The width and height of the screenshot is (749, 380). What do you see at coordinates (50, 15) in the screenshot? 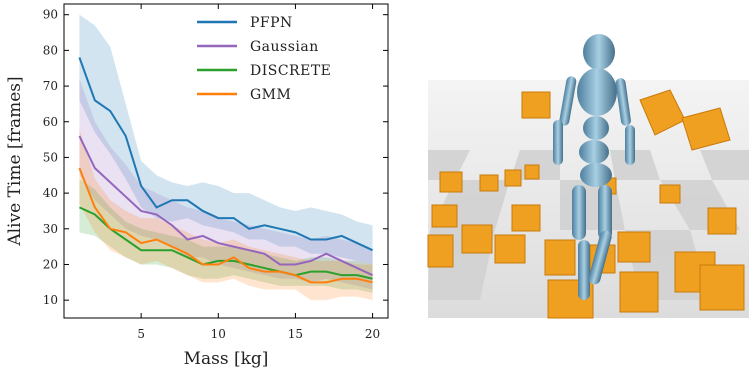
I see `y-tick-label: 90` at bounding box center [50, 15].